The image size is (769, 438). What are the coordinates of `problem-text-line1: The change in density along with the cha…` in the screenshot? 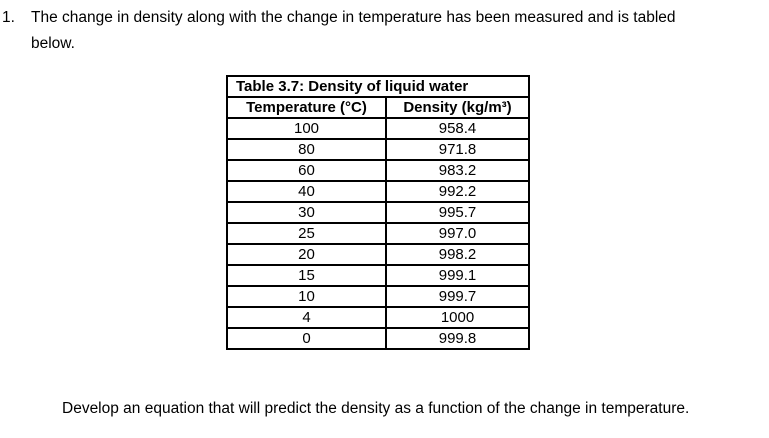 It's located at (353, 17).